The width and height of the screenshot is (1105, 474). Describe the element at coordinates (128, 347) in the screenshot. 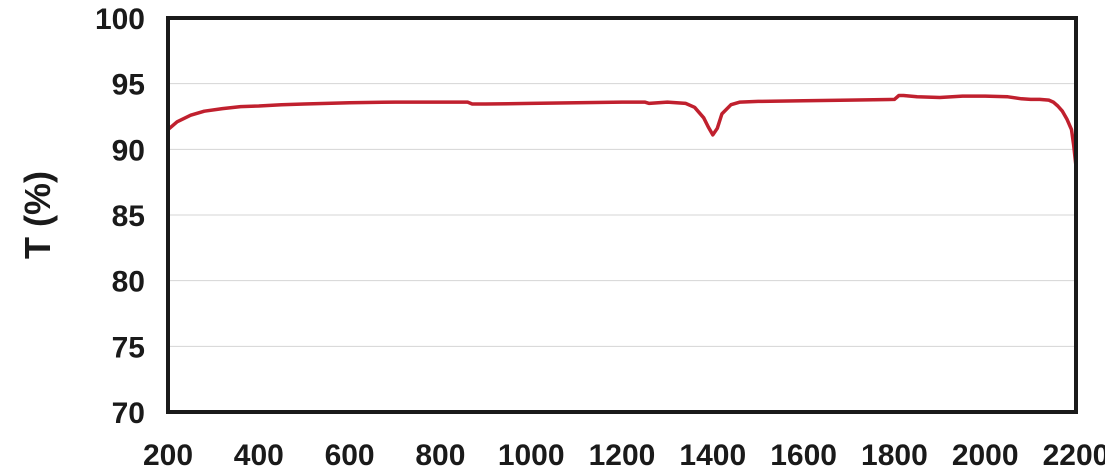

I see `y-tick-label-75: 75` at that location.